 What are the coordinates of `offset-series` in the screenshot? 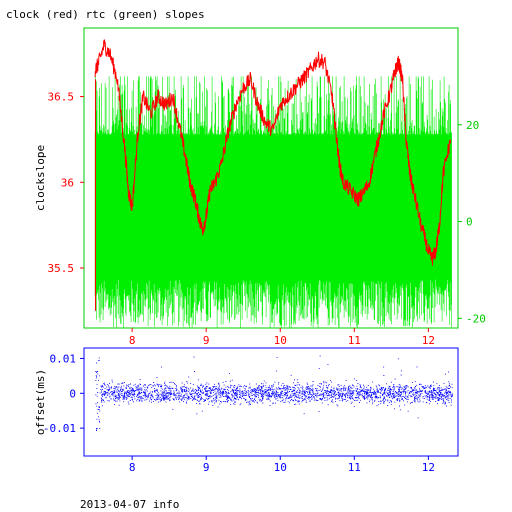 It's located at (274, 393).